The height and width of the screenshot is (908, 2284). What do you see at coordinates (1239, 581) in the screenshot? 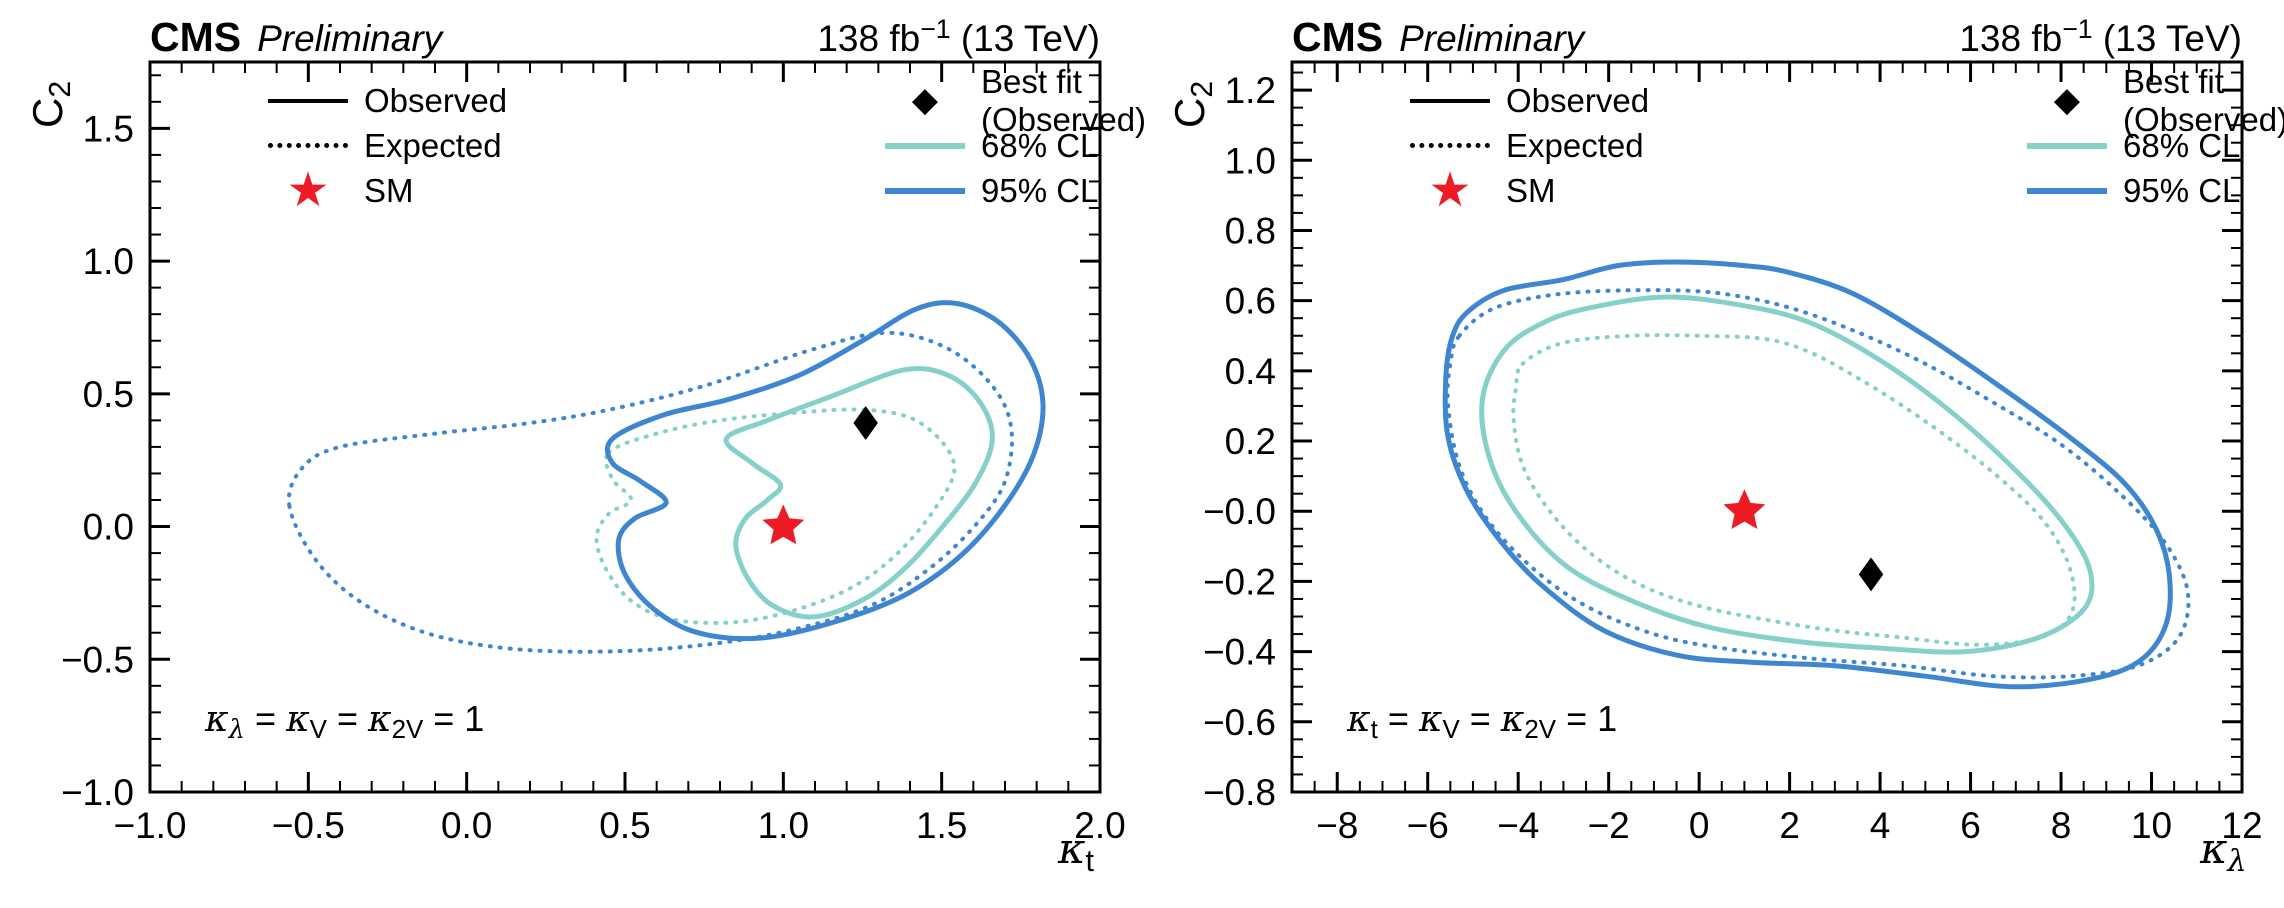
I see `svg-text: −0.2` at bounding box center [1239, 581].